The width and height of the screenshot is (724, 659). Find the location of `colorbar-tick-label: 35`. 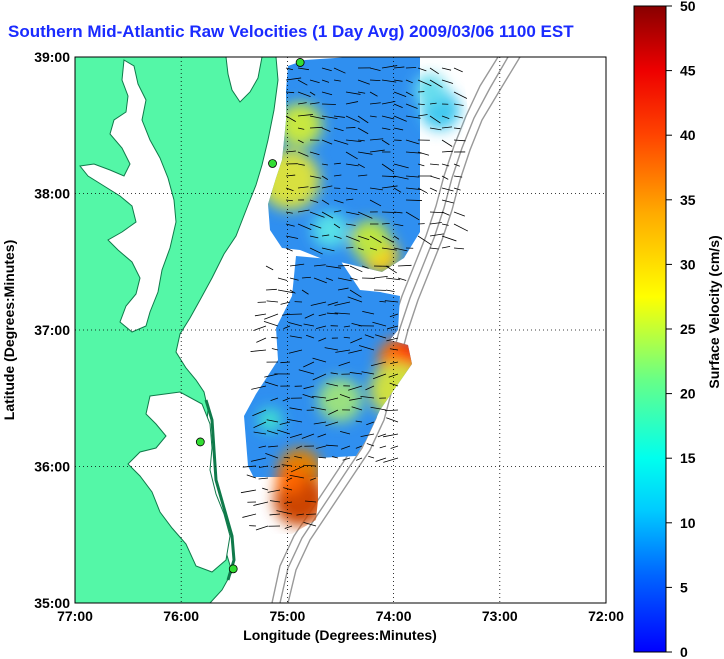

colorbar-tick-label: 35 is located at coordinates (688, 200).